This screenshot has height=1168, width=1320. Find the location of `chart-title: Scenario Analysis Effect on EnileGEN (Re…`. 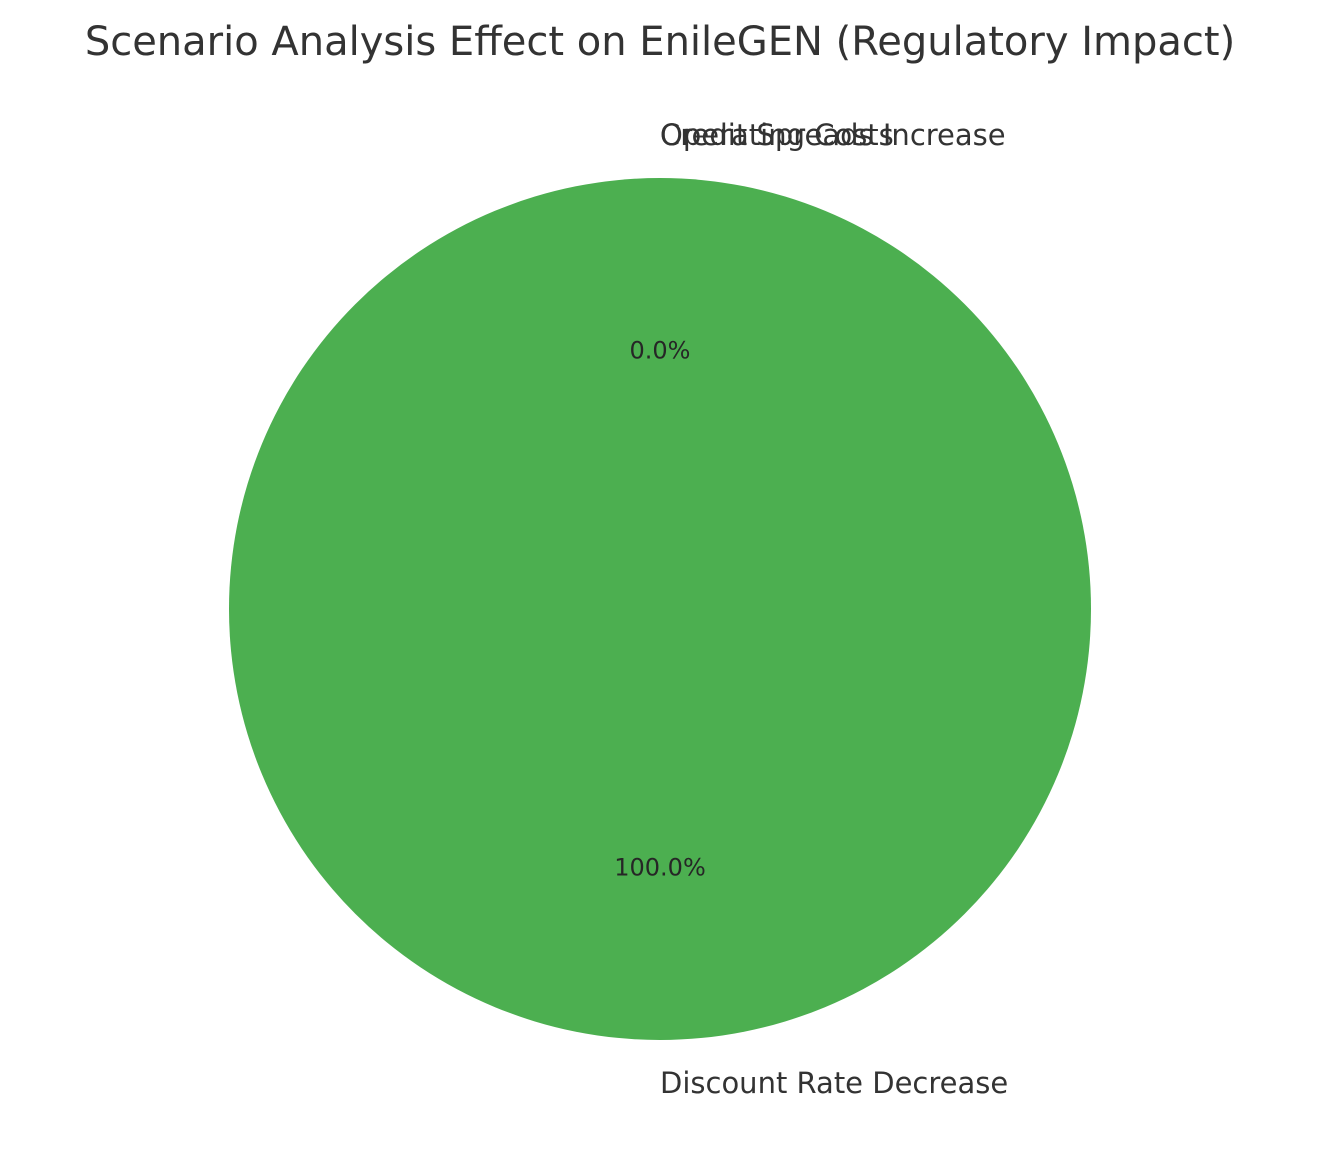

chart-title: Scenario Analysis Effect on EnileGEN (Re… is located at coordinates (660, 42).